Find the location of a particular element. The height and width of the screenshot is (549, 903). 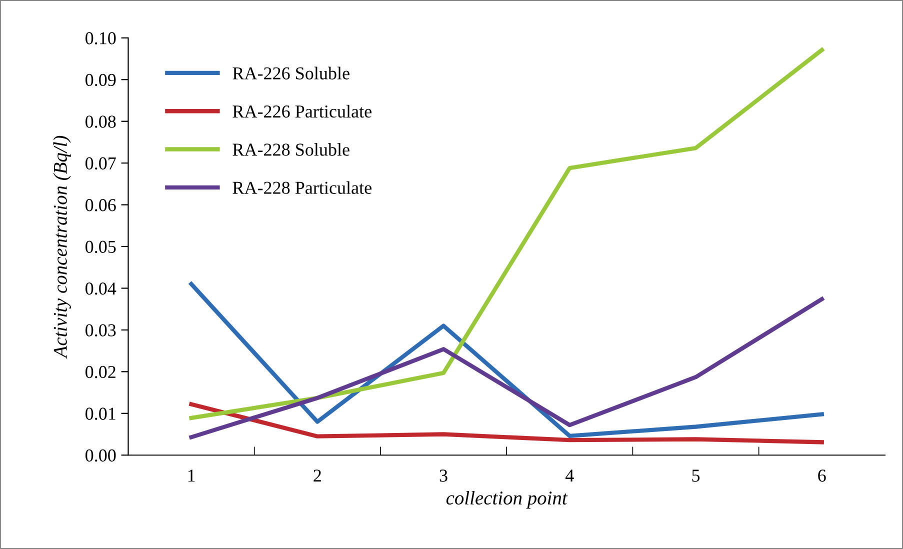

y-tick-label: 0.10 is located at coordinates (101, 38).